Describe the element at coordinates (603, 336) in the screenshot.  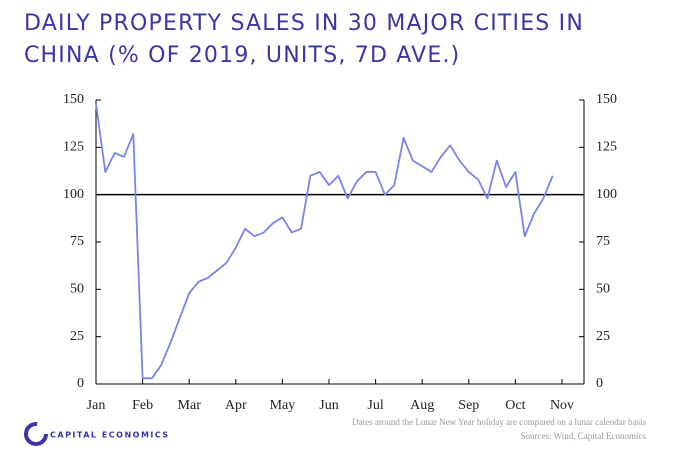
I see `y2-tick-label: 25` at that location.